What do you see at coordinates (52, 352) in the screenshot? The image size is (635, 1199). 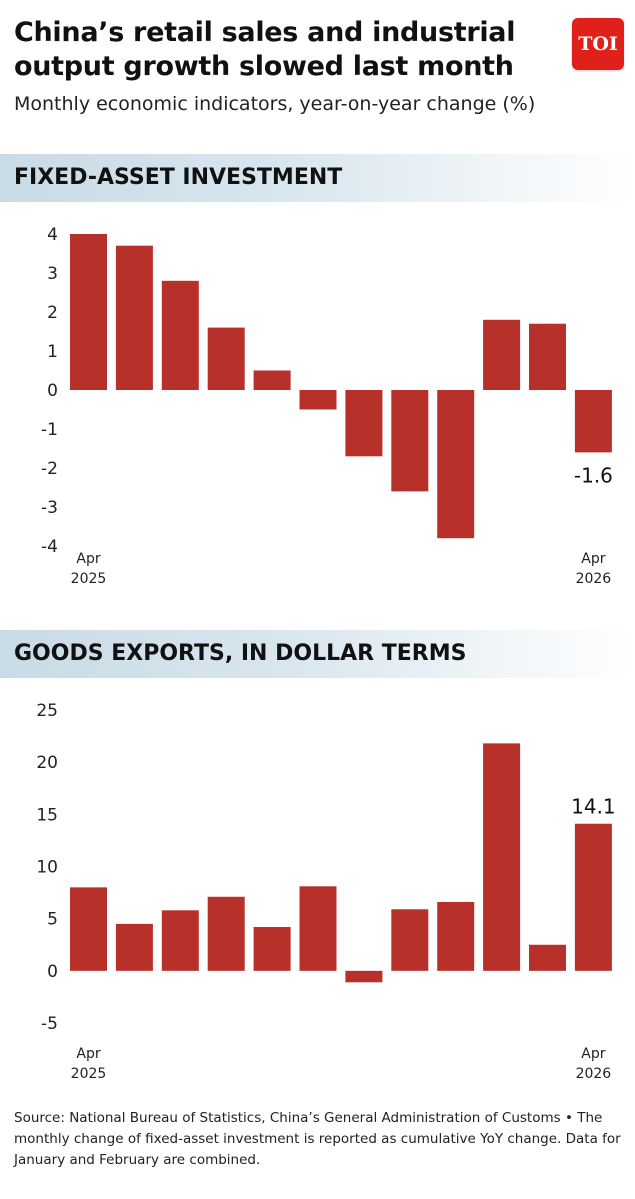 I see `y-tick-label: 1` at bounding box center [52, 352].